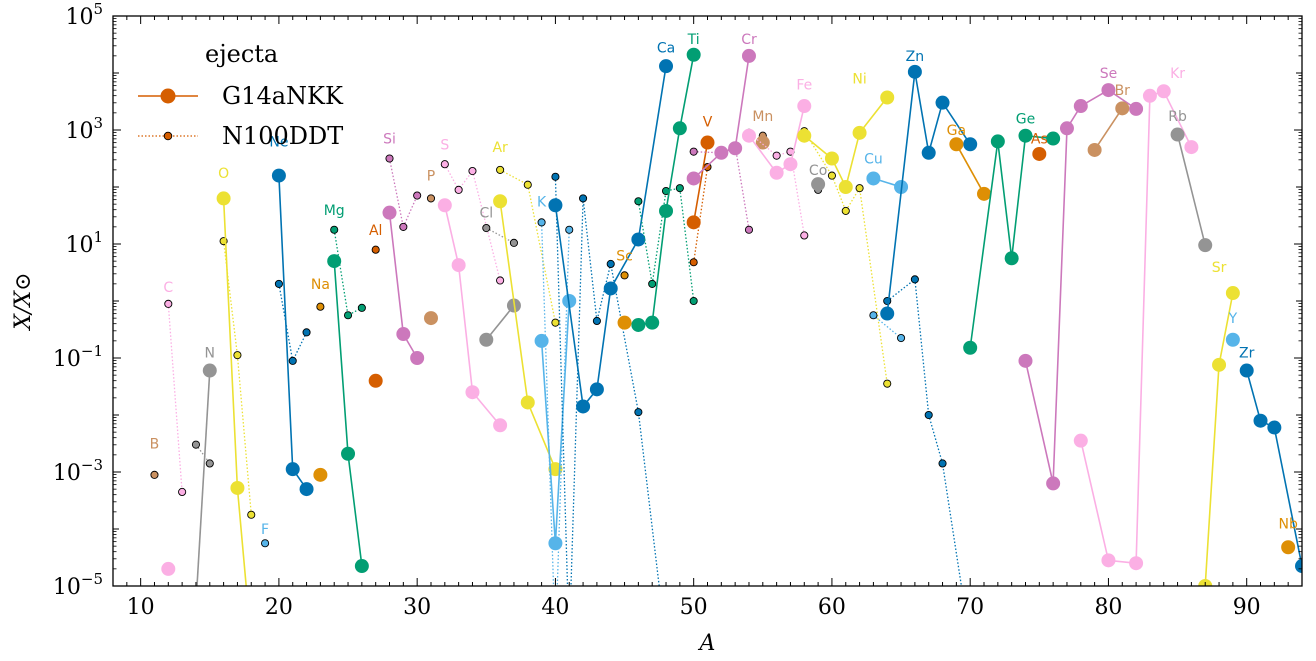 This screenshot has width=1316, height=661. I want to click on element-label-al: Al, so click(375, 231).